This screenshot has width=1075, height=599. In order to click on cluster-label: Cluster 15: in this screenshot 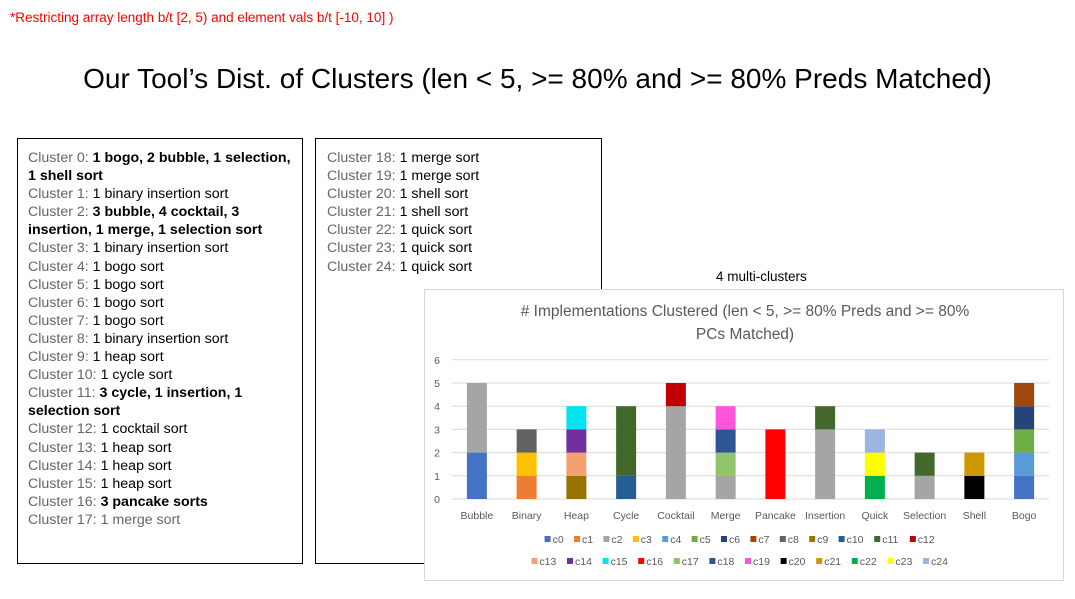, I will do `click(62, 483)`.